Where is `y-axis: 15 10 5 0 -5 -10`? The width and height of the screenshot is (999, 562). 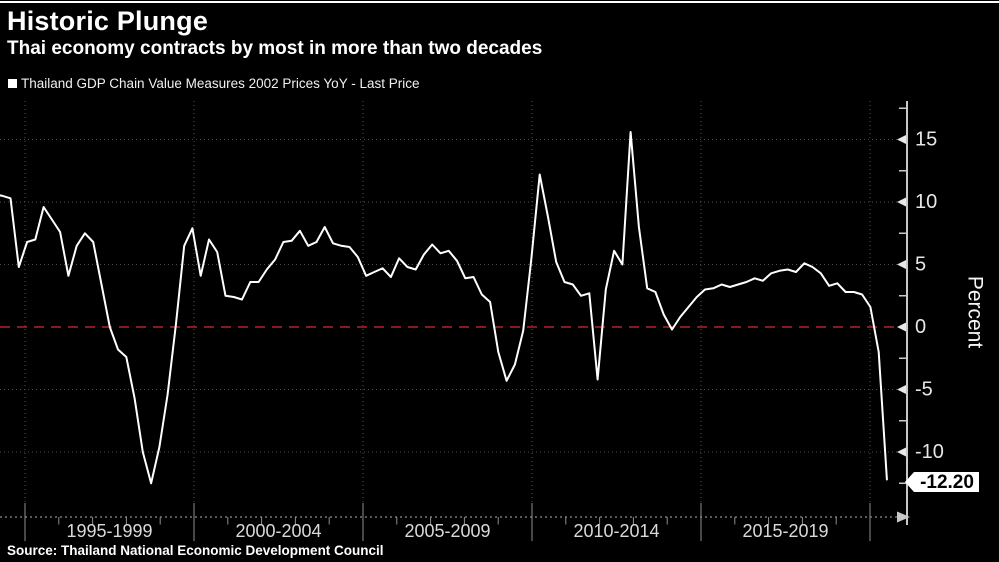 y-axis: 15 10 5 0 -5 -10 is located at coordinates (920, 313).